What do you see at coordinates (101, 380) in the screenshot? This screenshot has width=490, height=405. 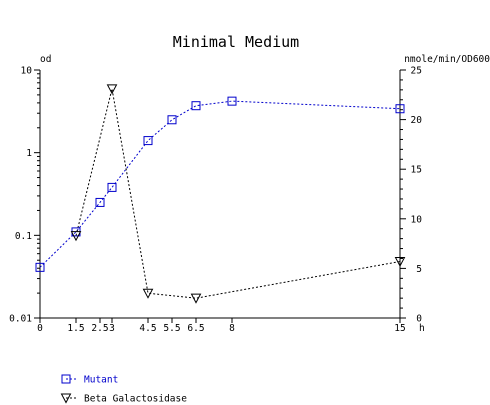 I see `legend-label: Mutant` at bounding box center [101, 380].